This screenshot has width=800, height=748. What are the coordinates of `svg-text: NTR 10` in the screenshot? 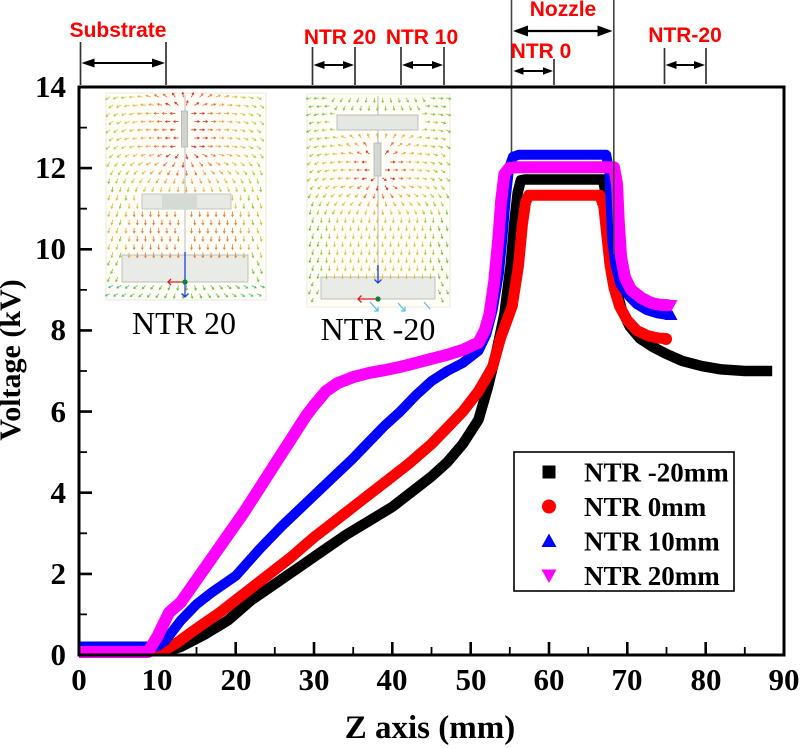 It's located at (422, 37).